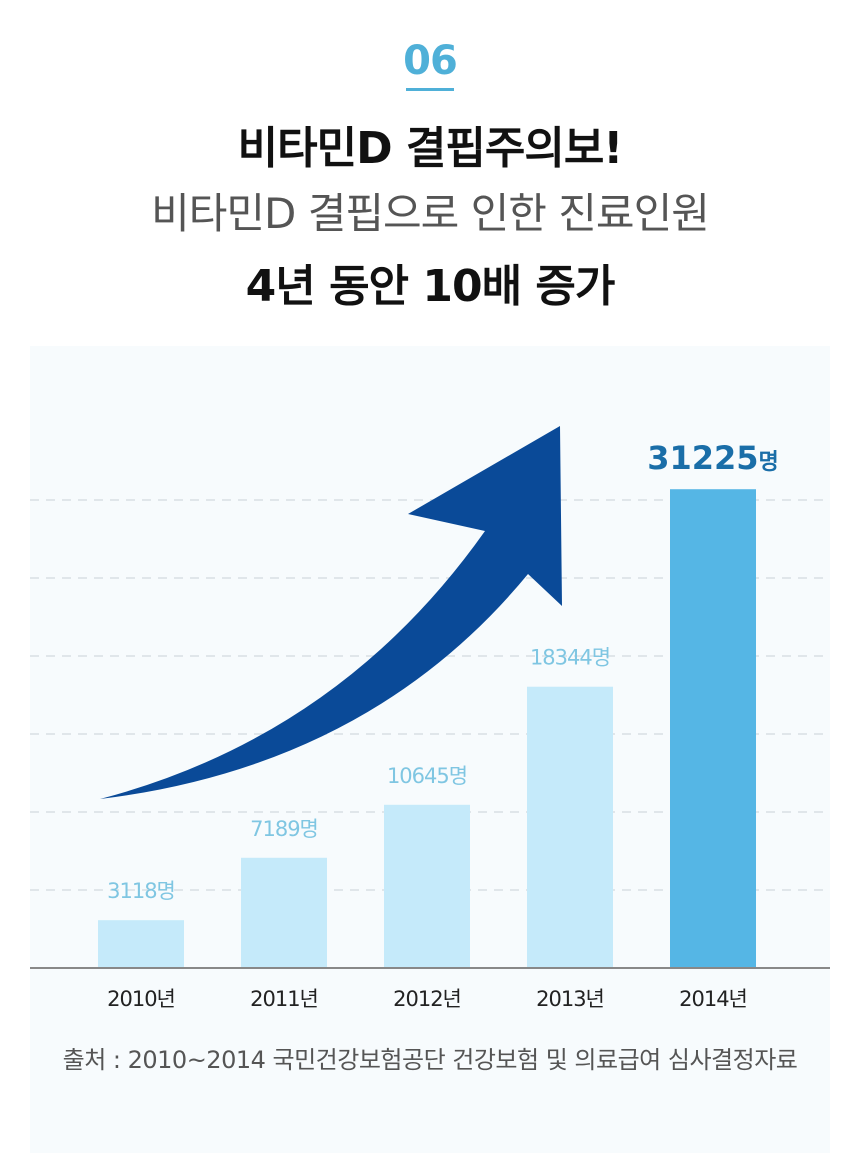  Describe the element at coordinates (430, 213) in the screenshot. I see `page-subtitle: 비타민D 결핍으로 인한 진료인원` at that location.